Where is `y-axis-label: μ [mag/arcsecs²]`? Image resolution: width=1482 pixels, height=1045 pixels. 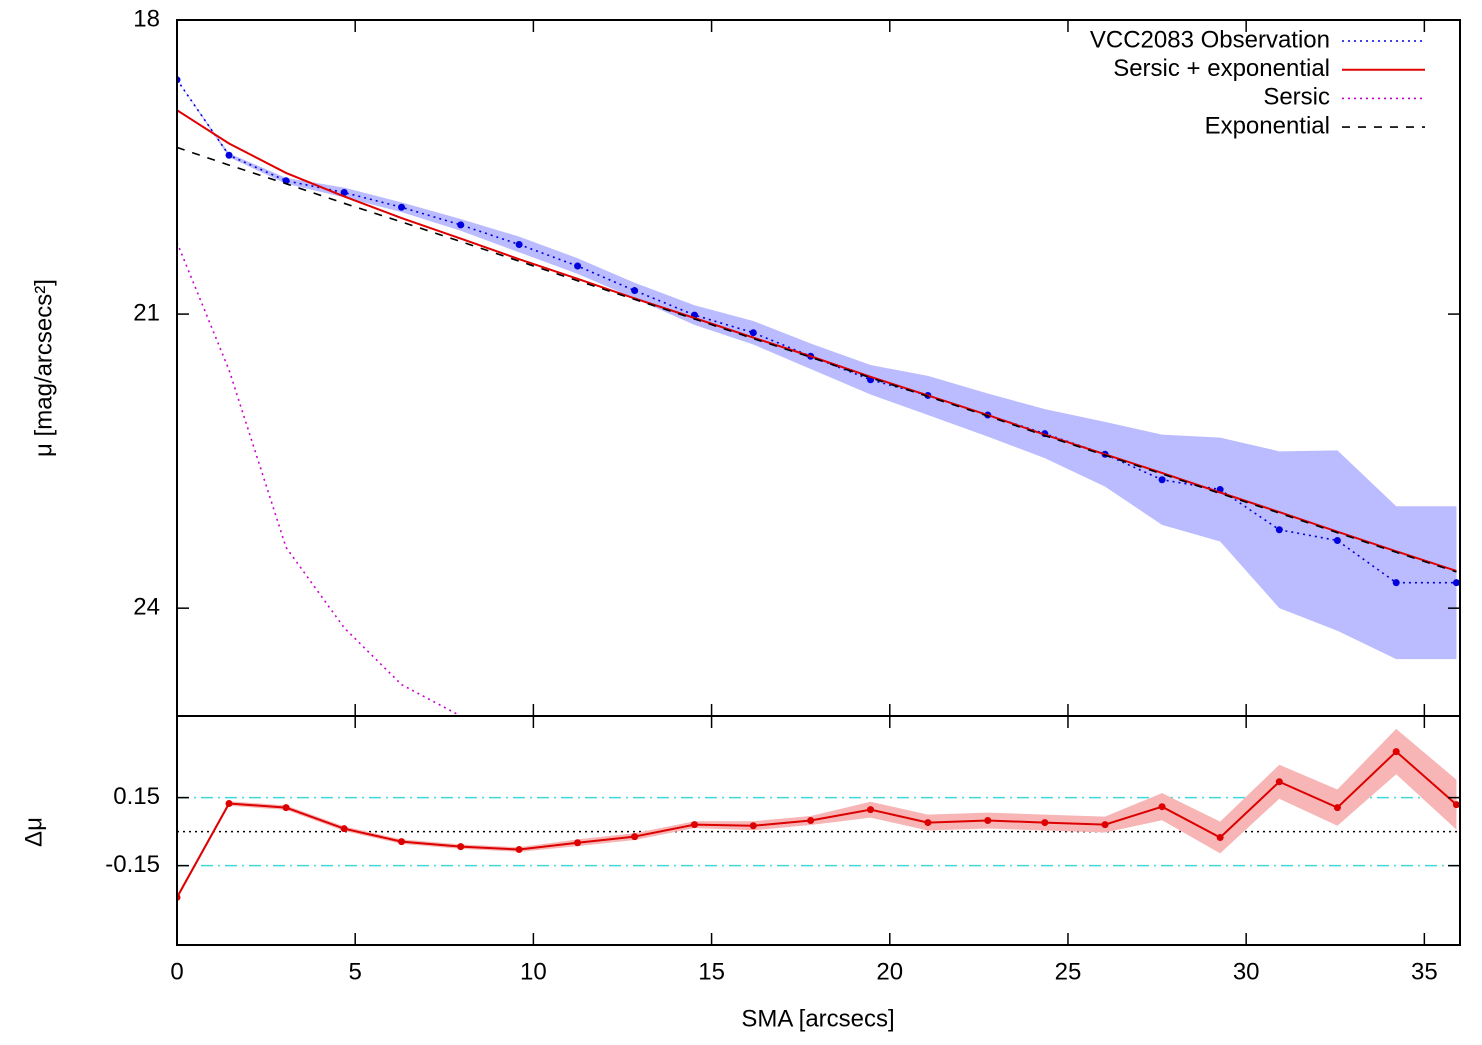
y-axis-label: μ [mag/arcsecs²] is located at coordinates (43, 368).